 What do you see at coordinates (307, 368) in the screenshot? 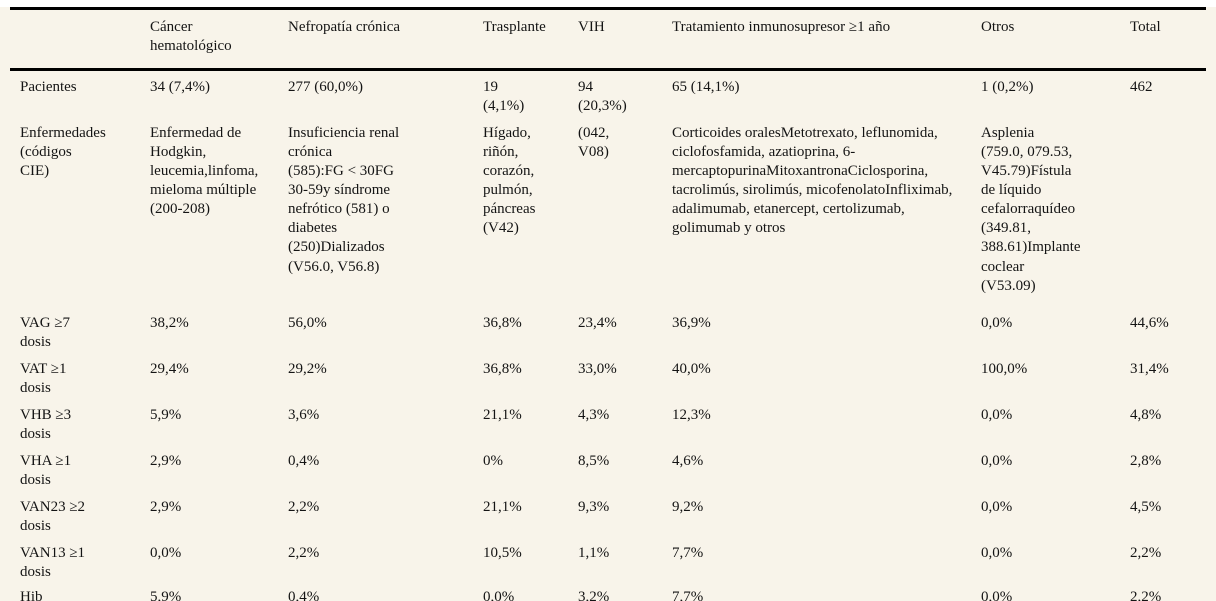
I see `table-cell: 29,2%` at bounding box center [307, 368].